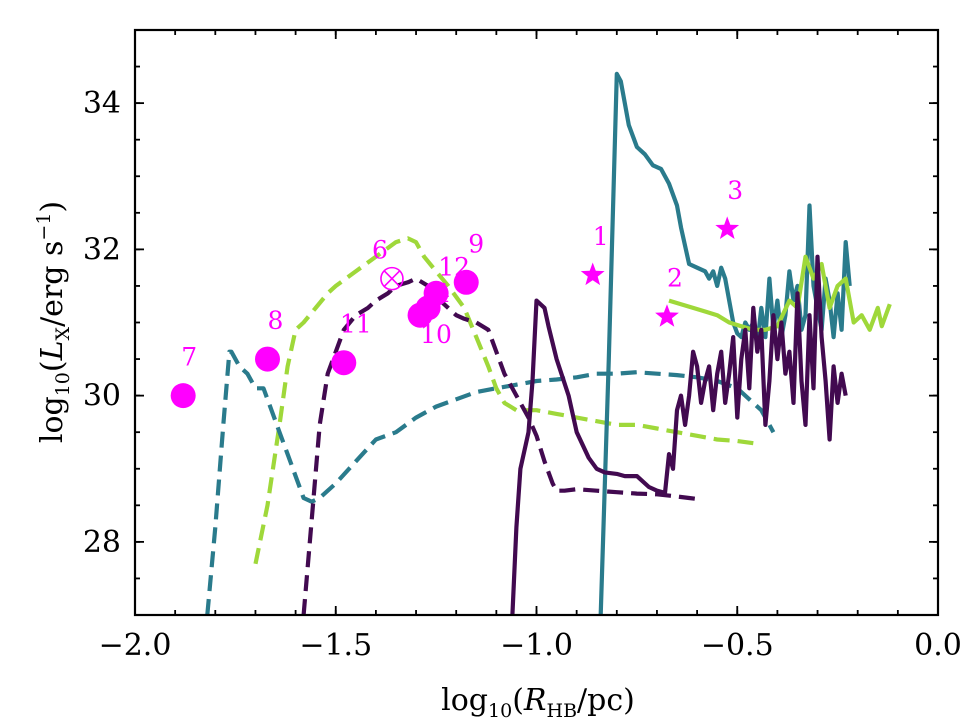 The height and width of the screenshot is (725, 967). Describe the element at coordinates (135, 645) in the screenshot. I see `x-tick-label: −2.0` at that location.